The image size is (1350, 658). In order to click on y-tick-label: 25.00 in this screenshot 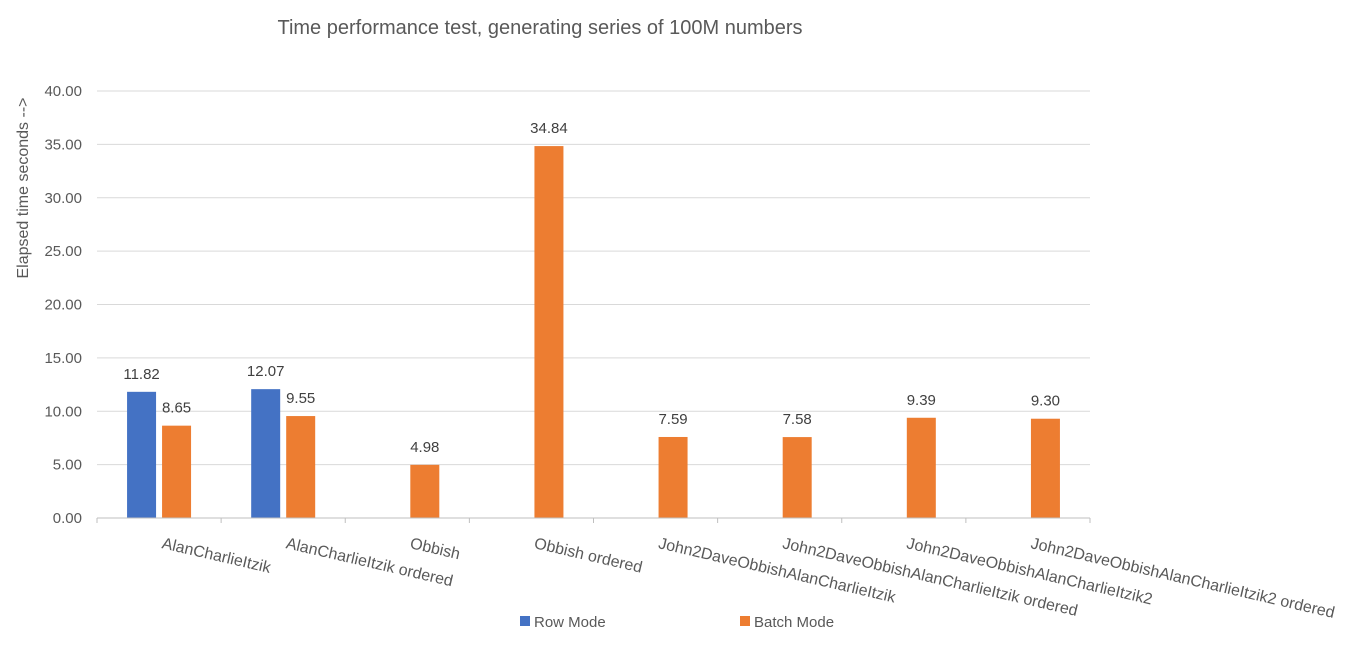, I will do `click(63, 251)`.